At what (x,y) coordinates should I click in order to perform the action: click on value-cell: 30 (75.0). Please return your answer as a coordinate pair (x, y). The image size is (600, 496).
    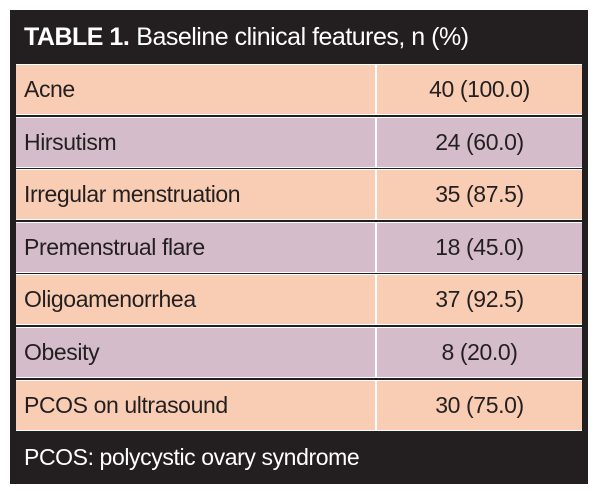
    Looking at the image, I should click on (479, 404).